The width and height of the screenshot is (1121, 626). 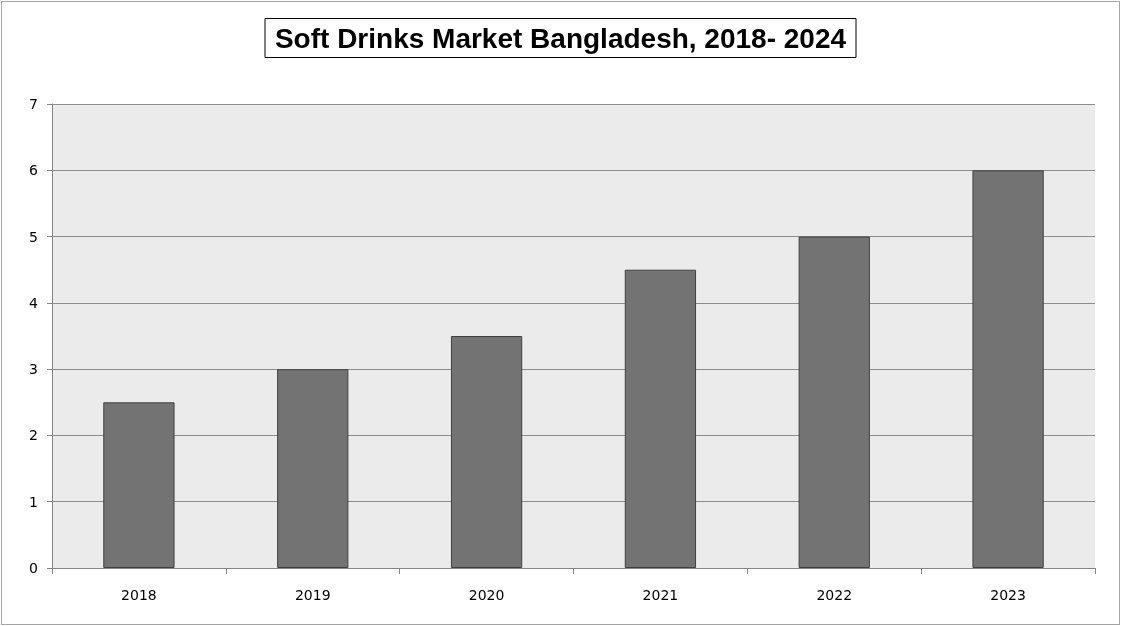 I want to click on y-tick-label: 3, so click(x=33, y=369).